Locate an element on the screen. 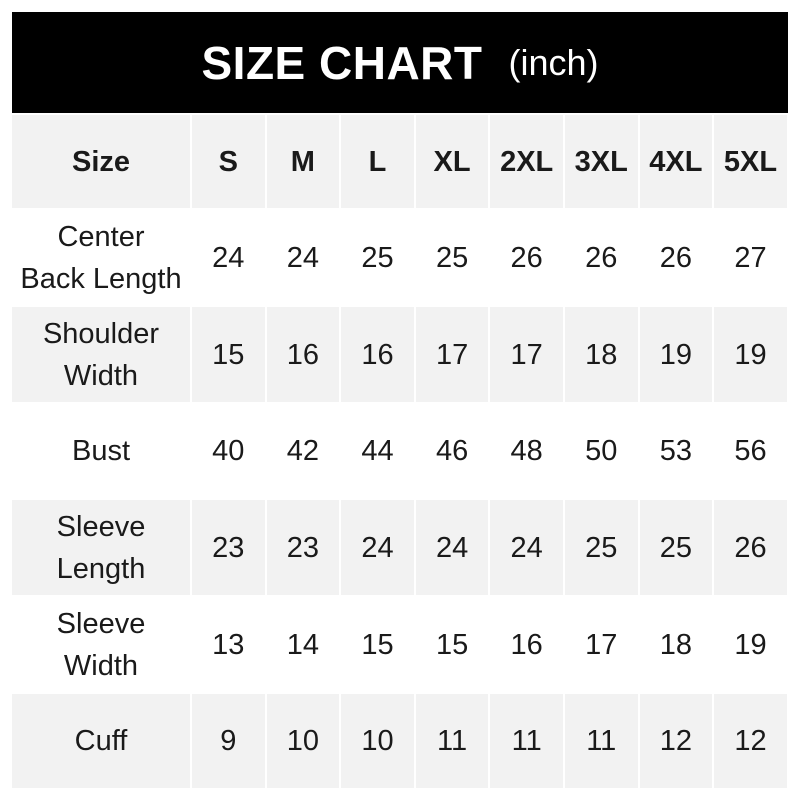 This screenshot has height=800, width=800. measurement-cell: 56 is located at coordinates (750, 451).